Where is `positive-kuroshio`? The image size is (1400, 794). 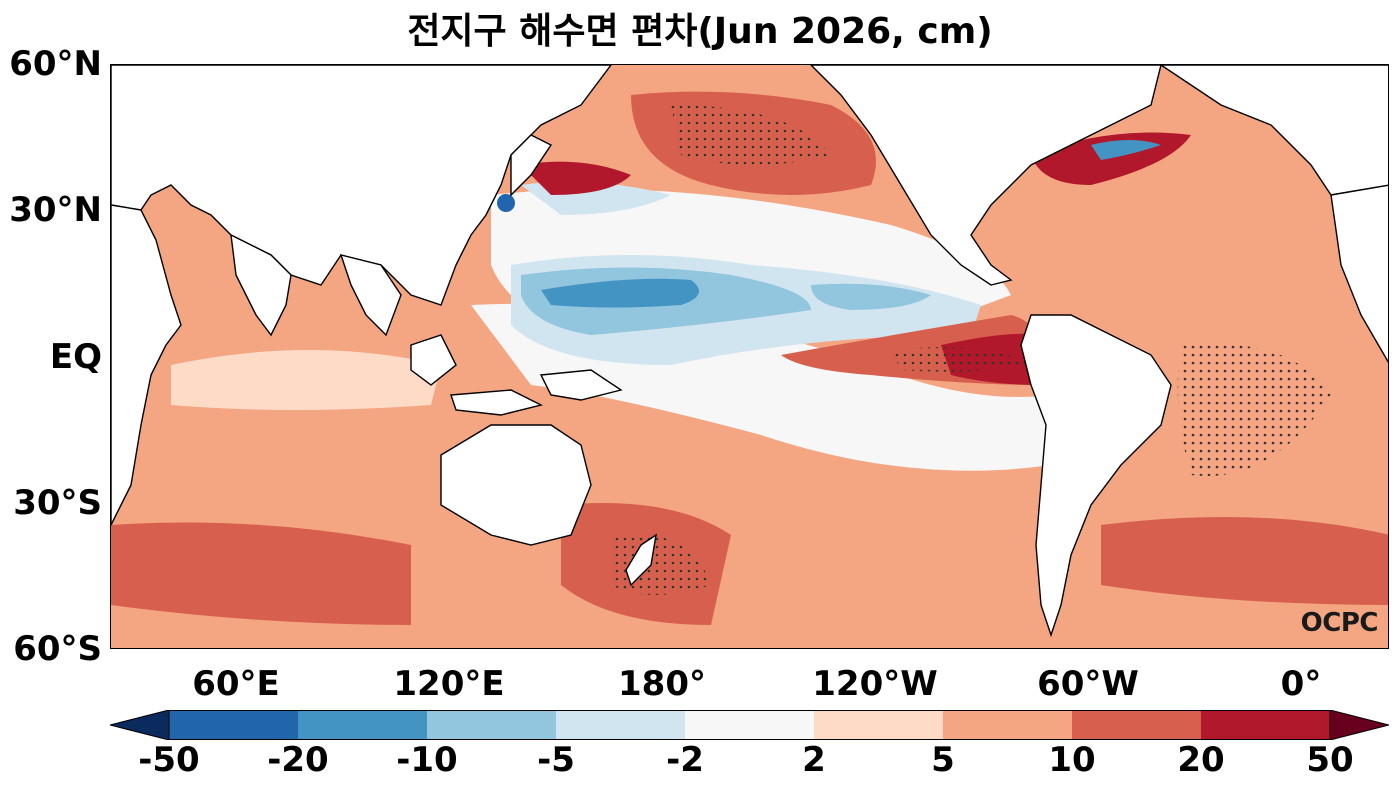 positive-kuroshio is located at coordinates (576, 178).